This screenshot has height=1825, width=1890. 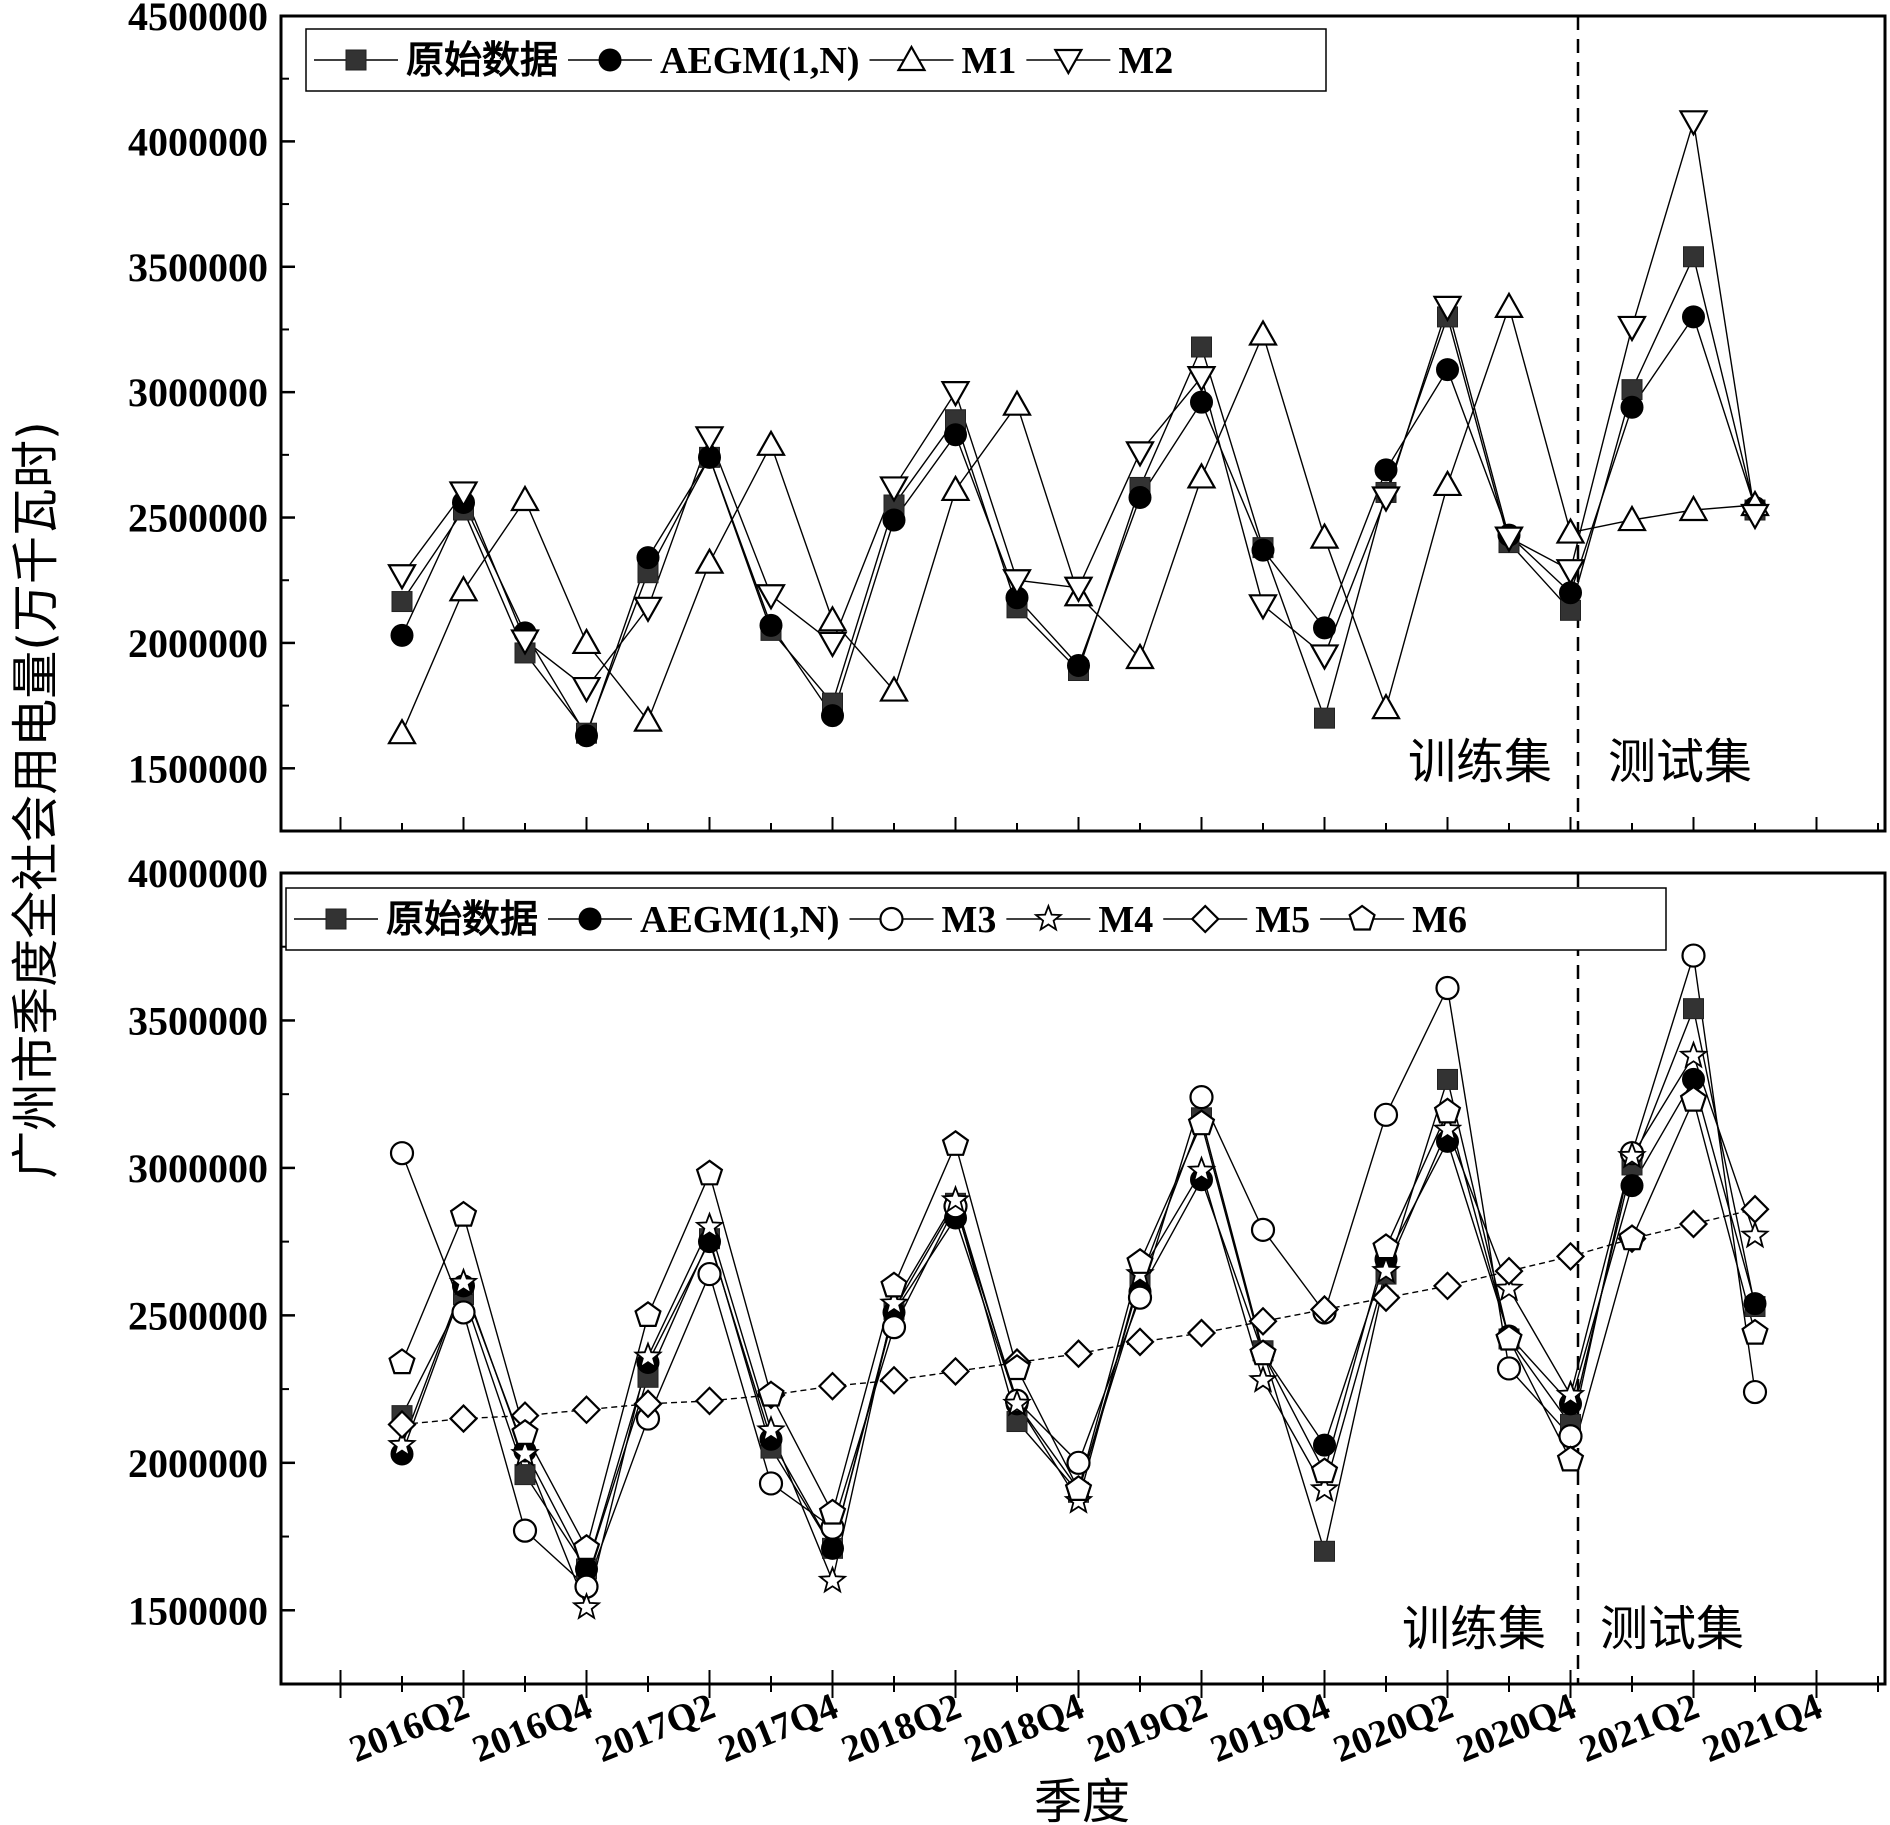 I want to click on panel0-legend-label-1: AEGM(1,N), so click(x=759, y=61).